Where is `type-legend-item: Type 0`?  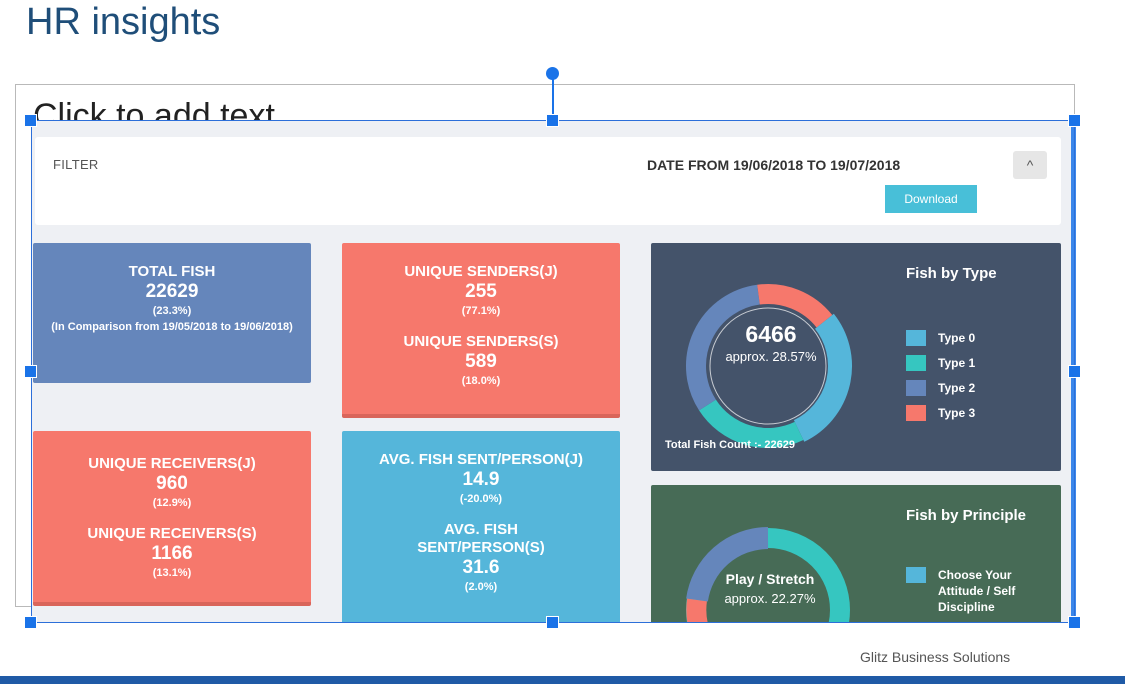 type-legend-item: Type 0 is located at coordinates (940, 337).